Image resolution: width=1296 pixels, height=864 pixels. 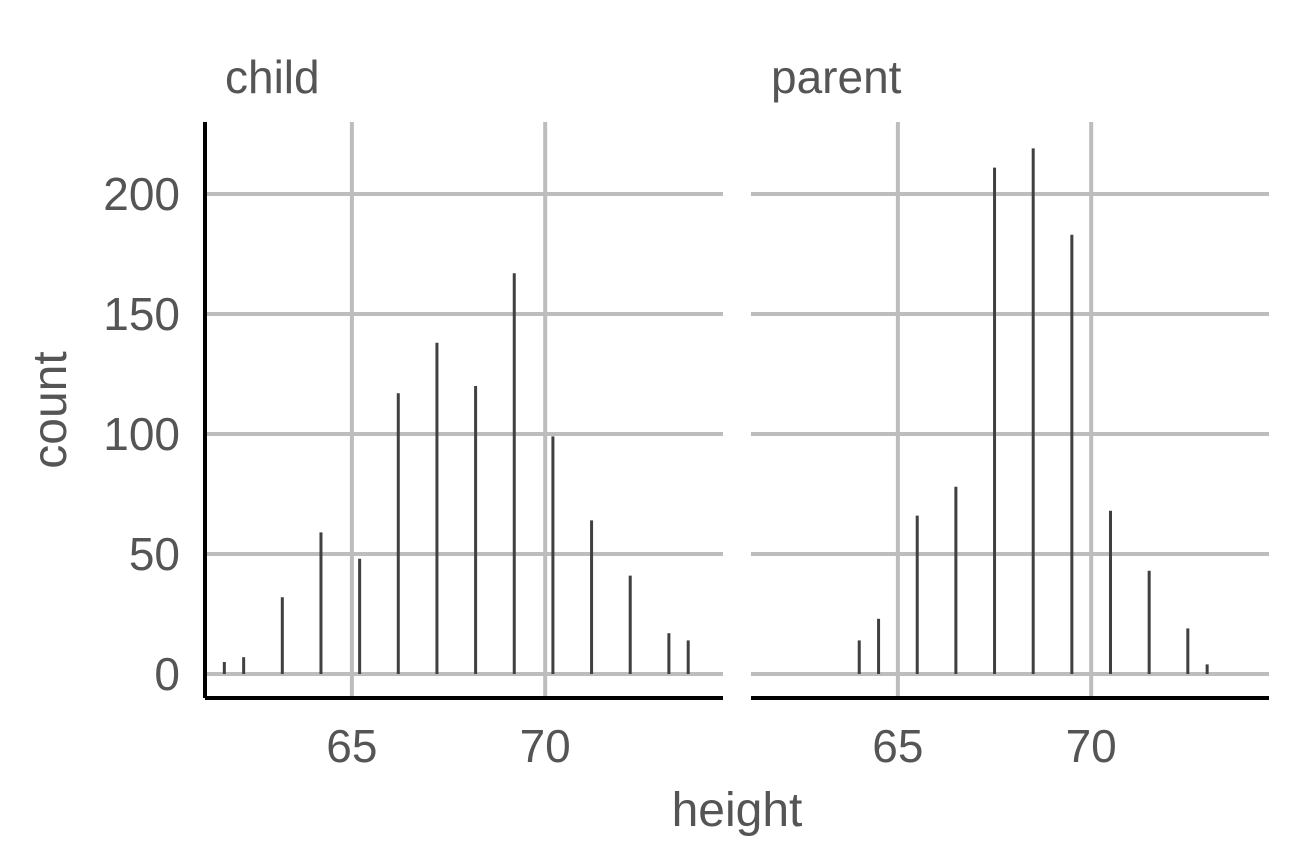 I want to click on x-axis-title: height, so click(x=737, y=810).